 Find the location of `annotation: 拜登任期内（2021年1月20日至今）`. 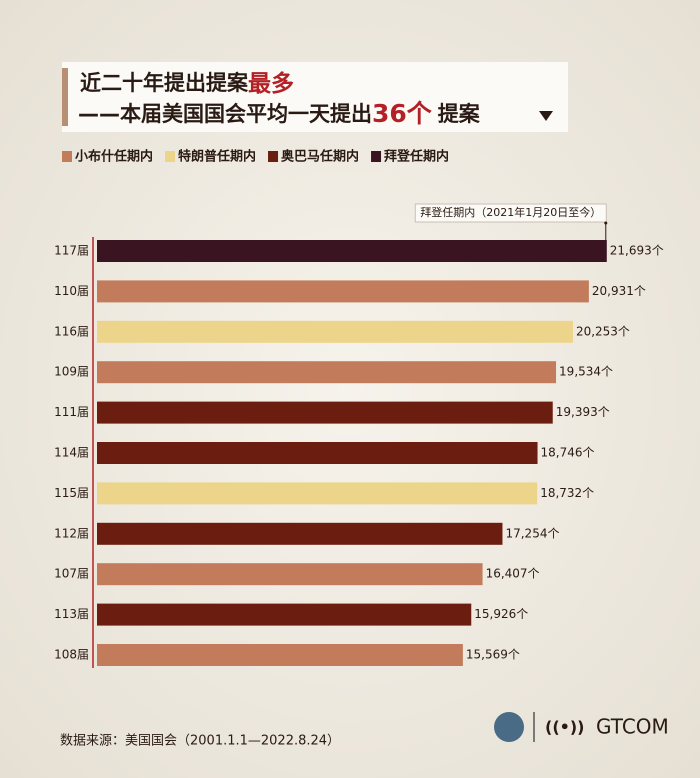

annotation: 拜登任期内（2021年1月20日至今） is located at coordinates (510, 212).